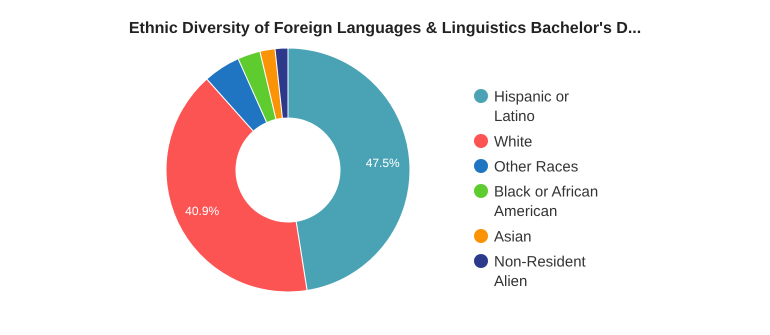 The width and height of the screenshot is (770, 335). I want to click on data-label: 47.5%, so click(383, 163).